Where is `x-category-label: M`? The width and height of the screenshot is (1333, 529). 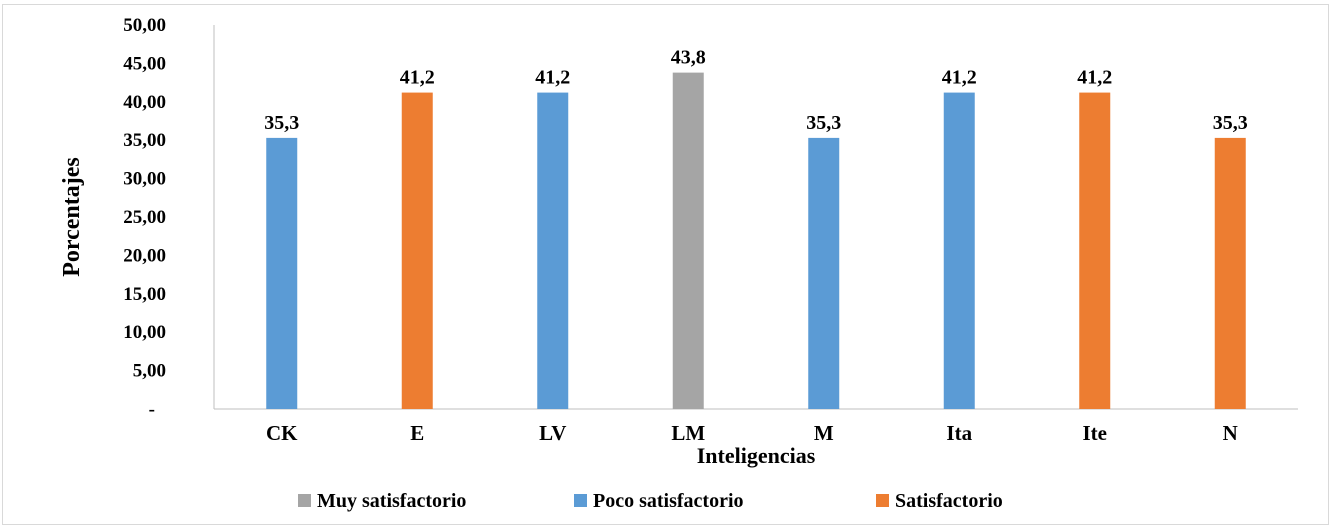
x-category-label: M is located at coordinates (824, 433).